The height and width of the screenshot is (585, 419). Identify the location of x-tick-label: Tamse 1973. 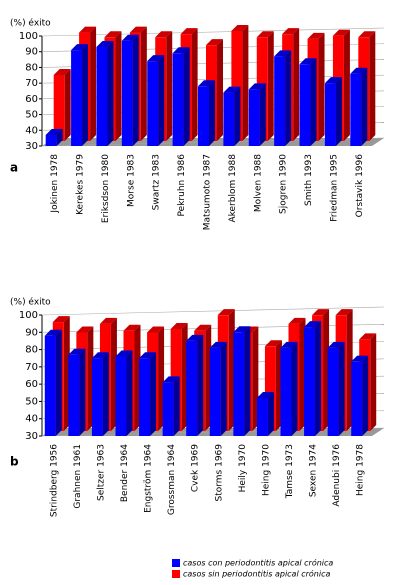
(290, 471).